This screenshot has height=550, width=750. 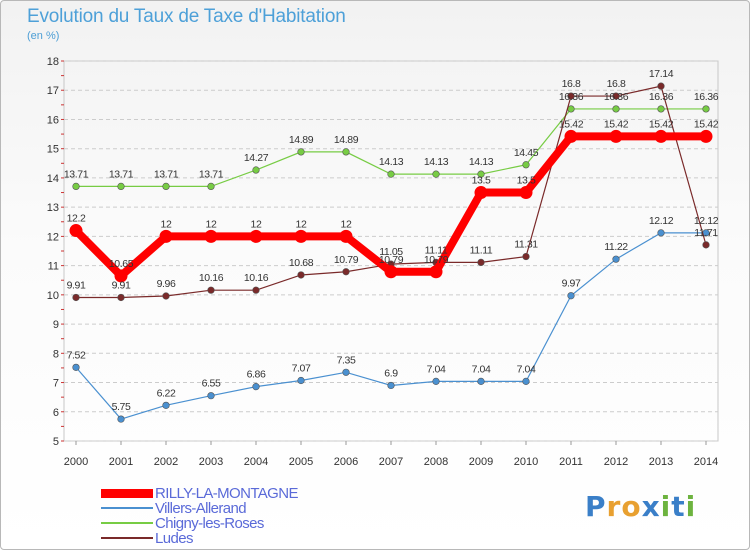 I want to click on x-tick-label: 2002, so click(x=166, y=462).